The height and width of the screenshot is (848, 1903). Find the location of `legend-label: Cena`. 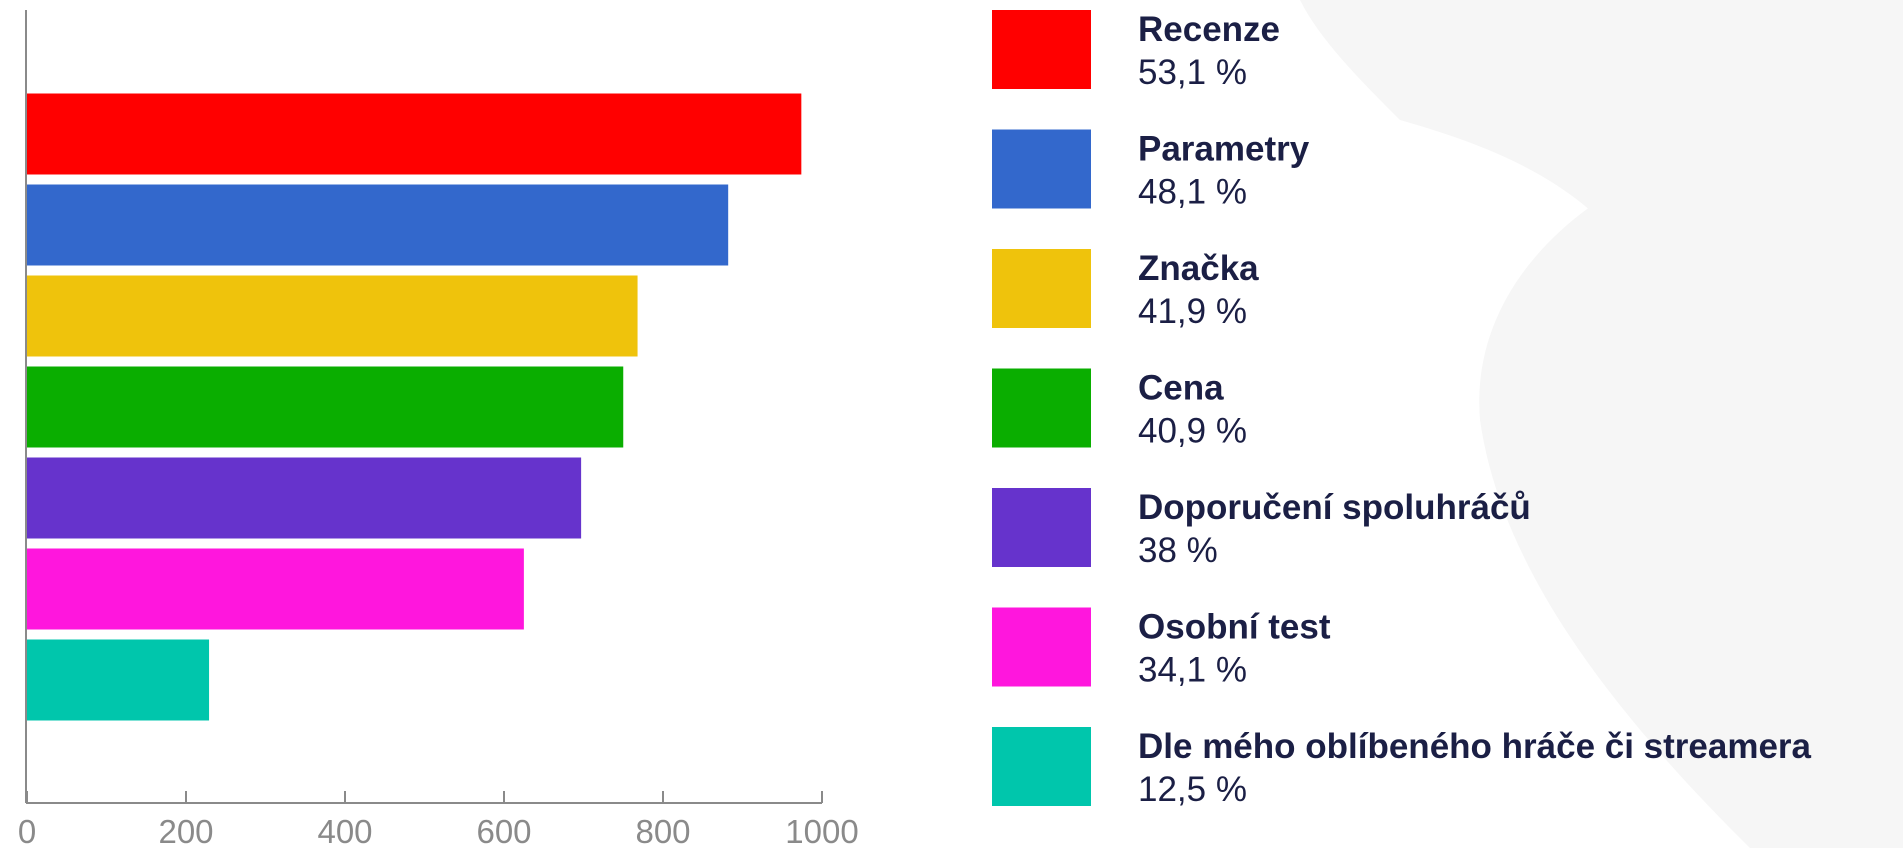

legend-label: Cena is located at coordinates (1181, 388).